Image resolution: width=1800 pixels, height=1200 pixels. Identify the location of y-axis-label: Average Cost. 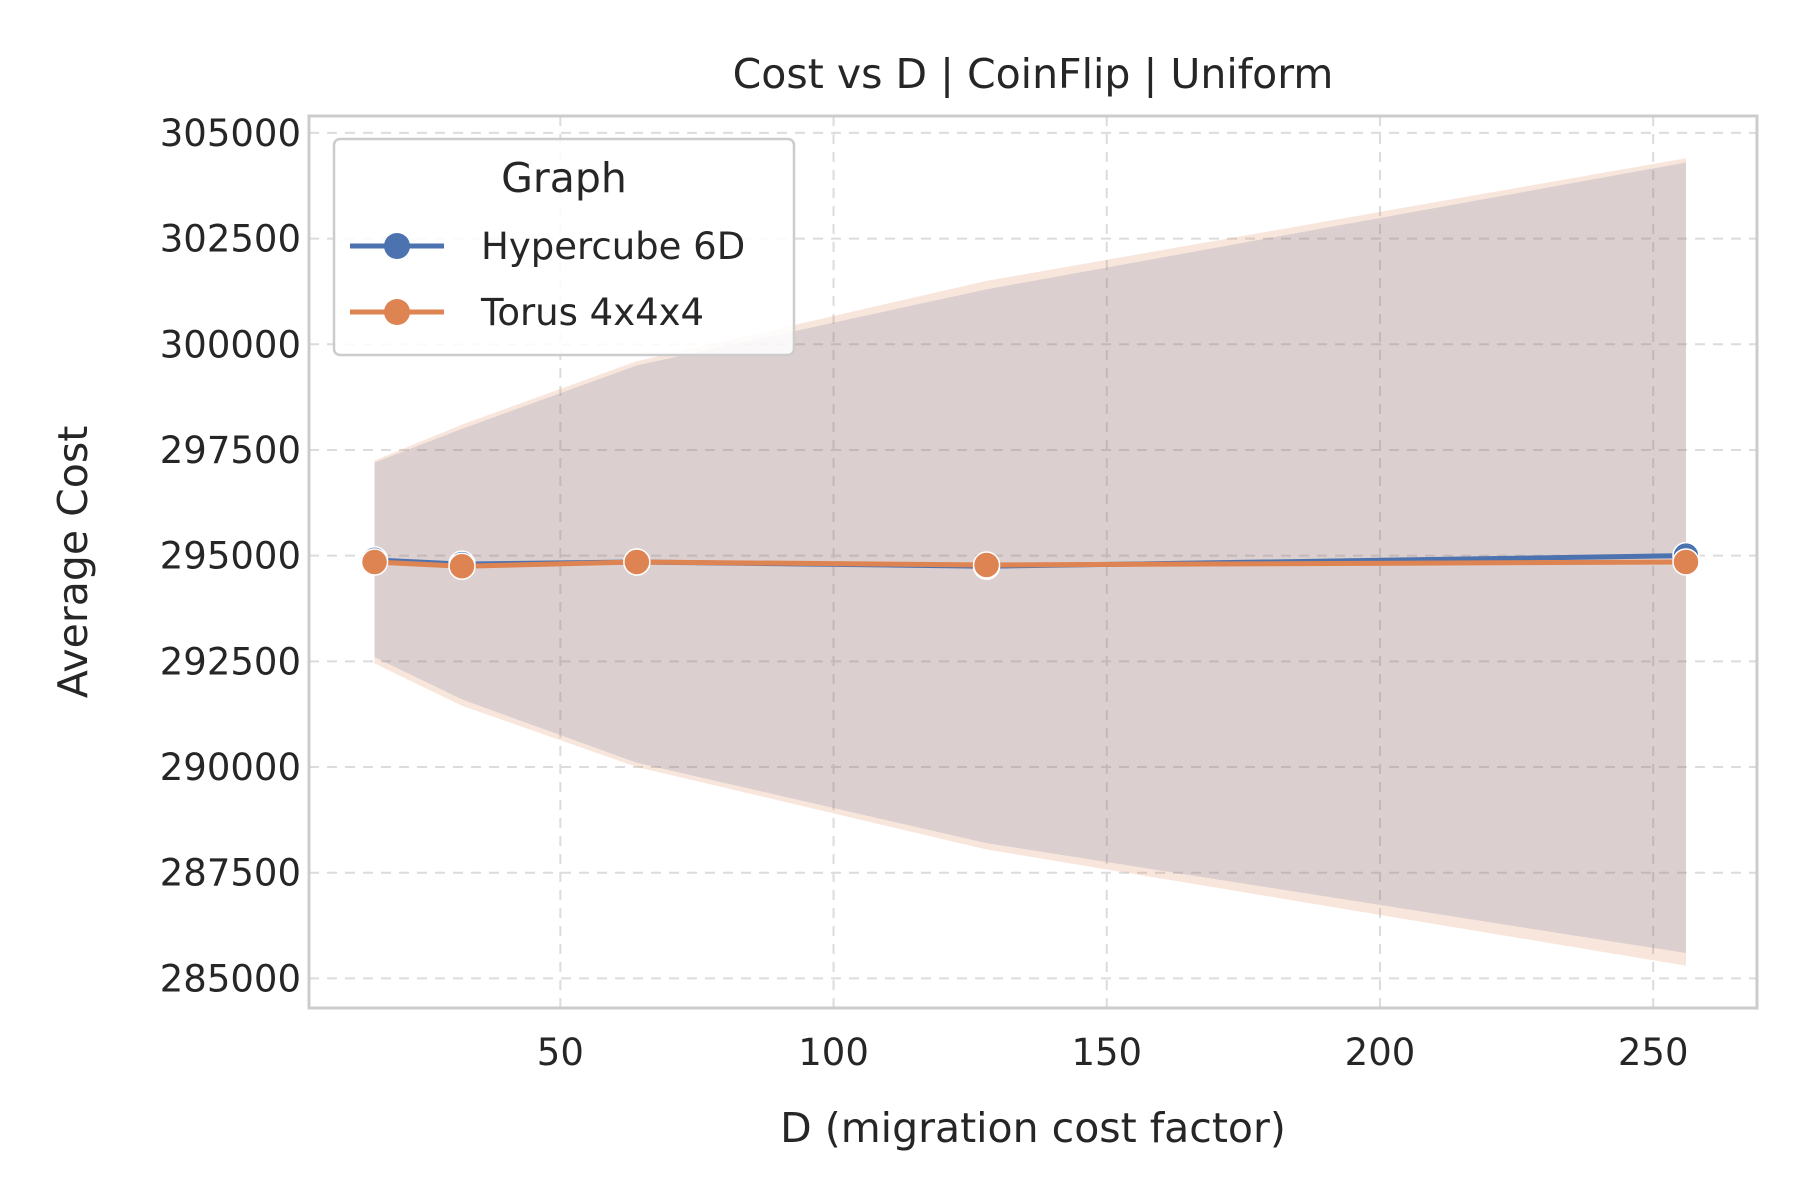
(73, 562).